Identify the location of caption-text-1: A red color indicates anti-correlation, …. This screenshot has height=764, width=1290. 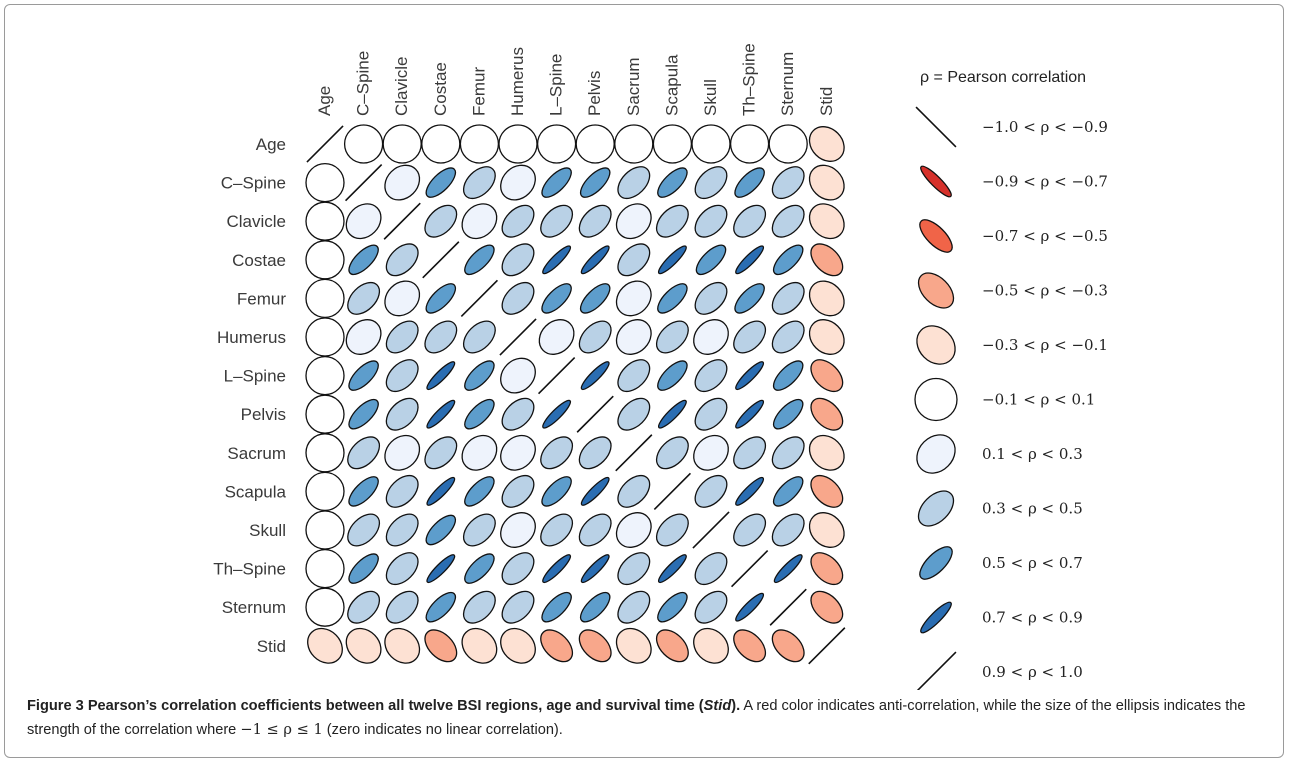
(636, 718).